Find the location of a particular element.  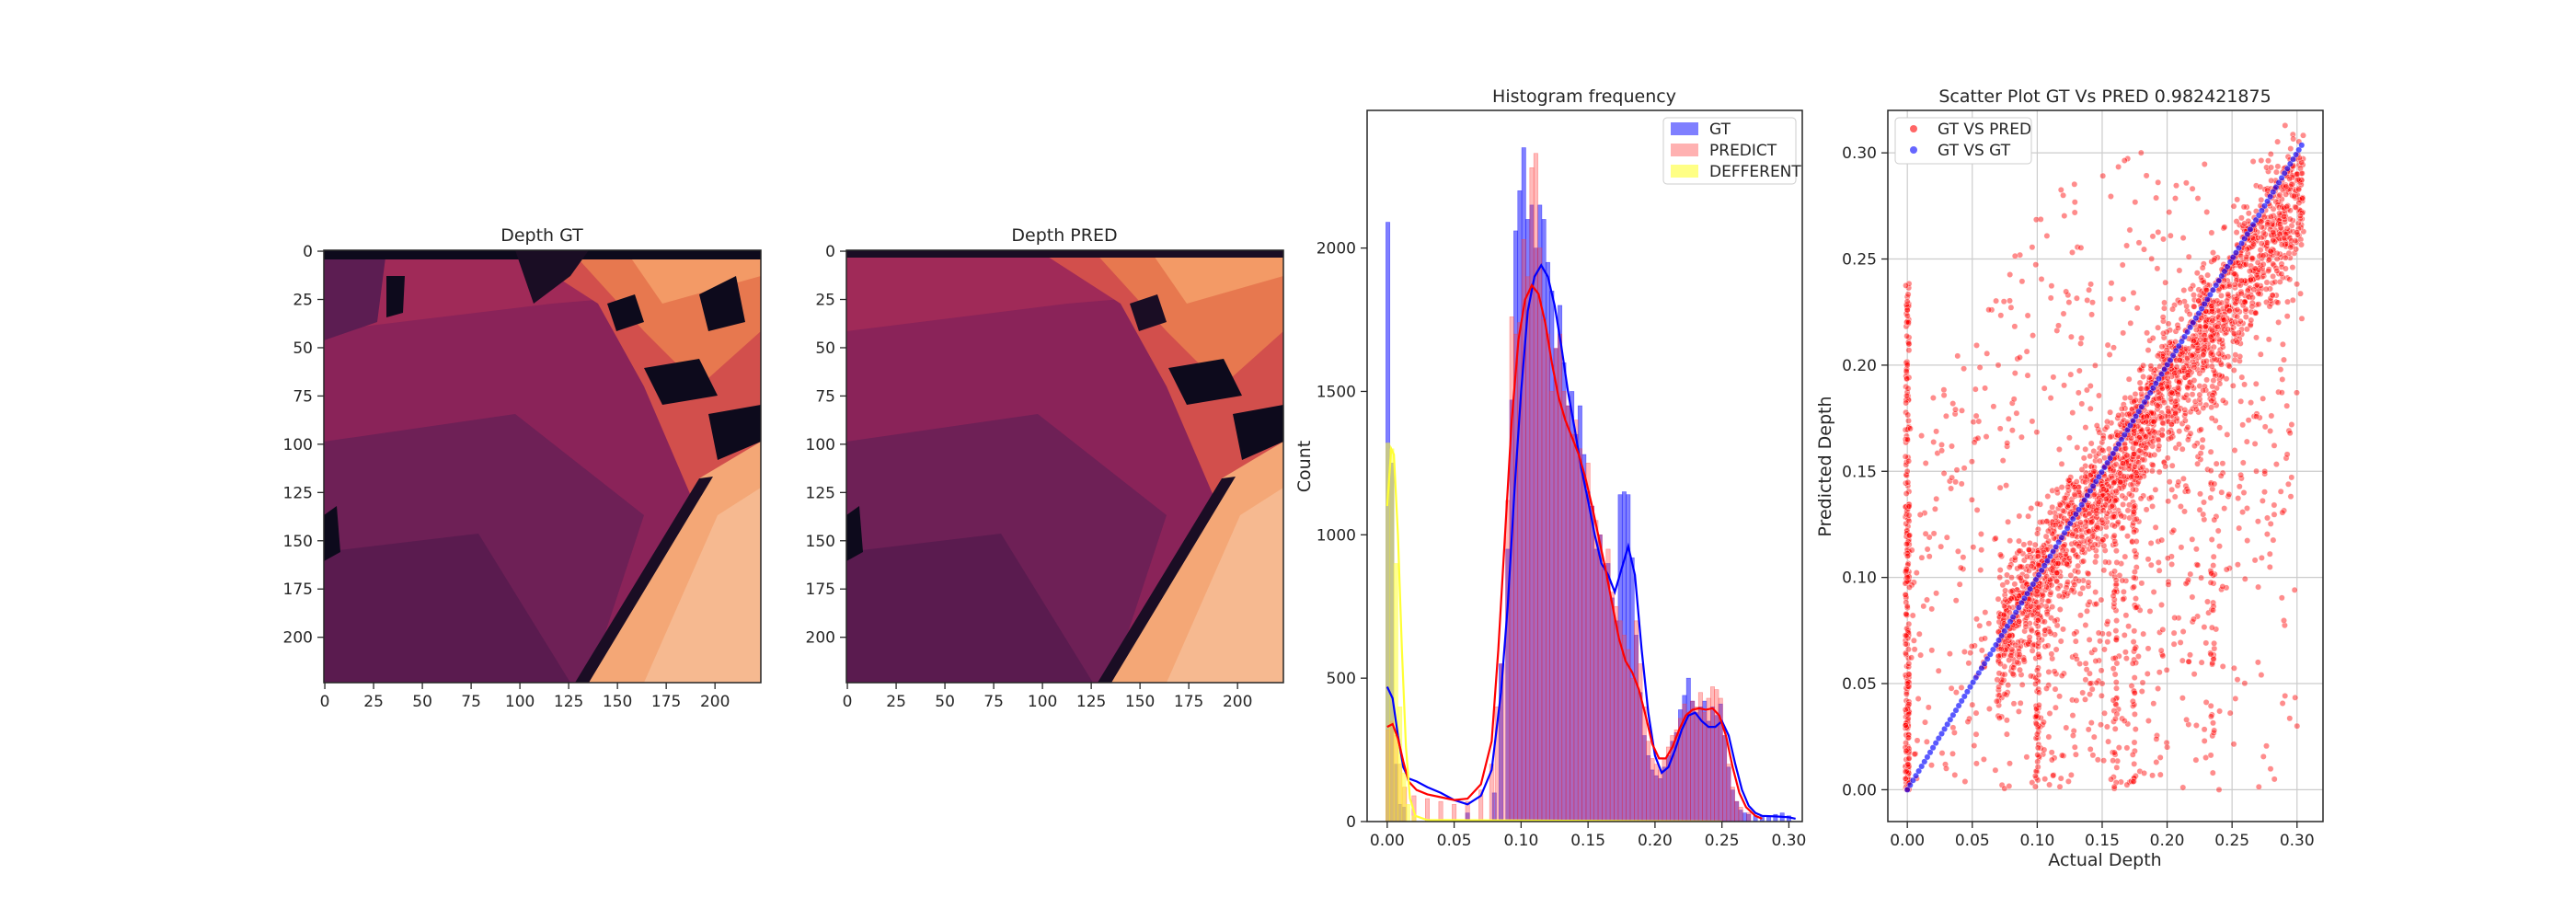

scatter-grid is located at coordinates (2105, 466).